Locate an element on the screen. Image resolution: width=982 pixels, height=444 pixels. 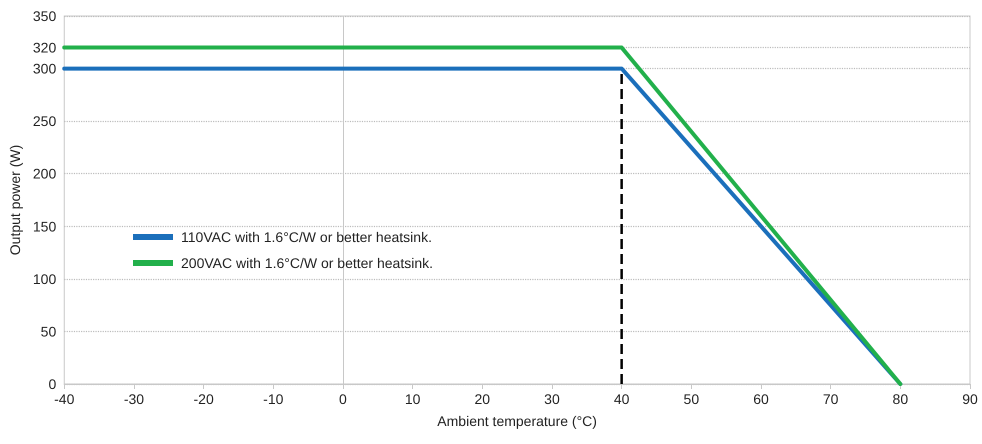
x-tick-label: -30 is located at coordinates (134, 399).